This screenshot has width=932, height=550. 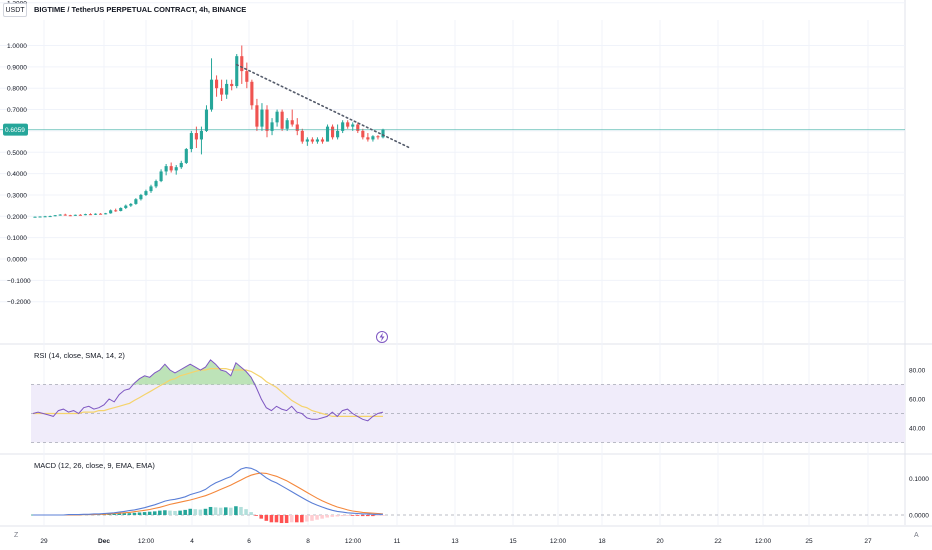 I want to click on price-tick-label: 0.1000, so click(x=17, y=238).